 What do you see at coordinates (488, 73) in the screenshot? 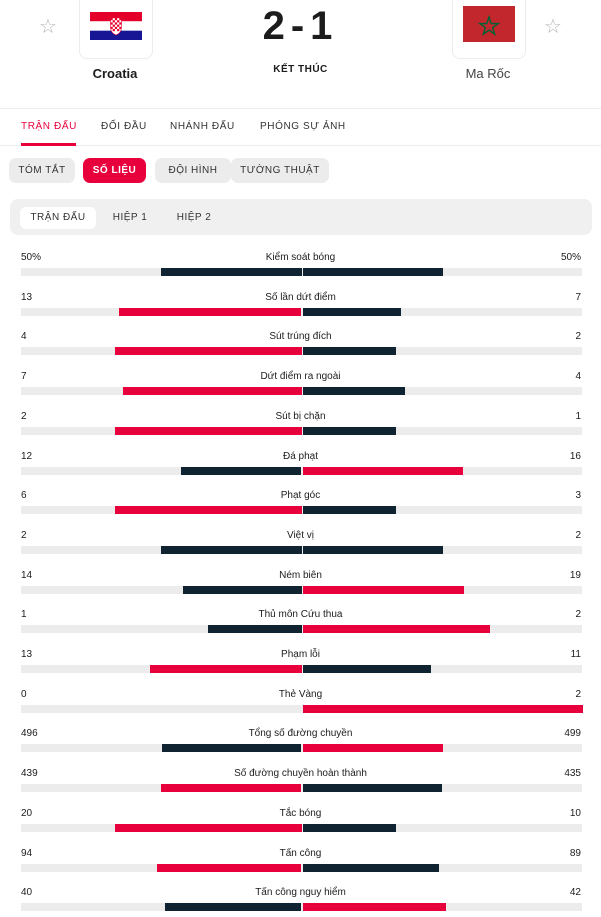
I see `away-team-name: Ma Rốc` at bounding box center [488, 73].